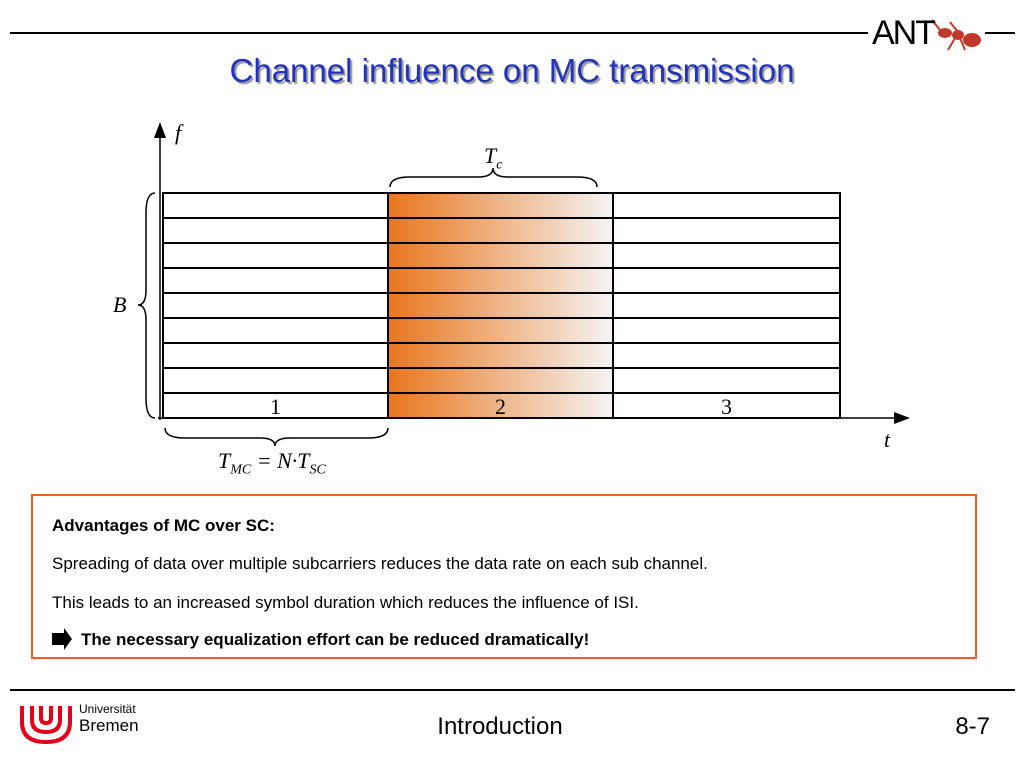 The height and width of the screenshot is (768, 1024). What do you see at coordinates (490, 155) in the screenshot?
I see `tc-main: T` at bounding box center [490, 155].